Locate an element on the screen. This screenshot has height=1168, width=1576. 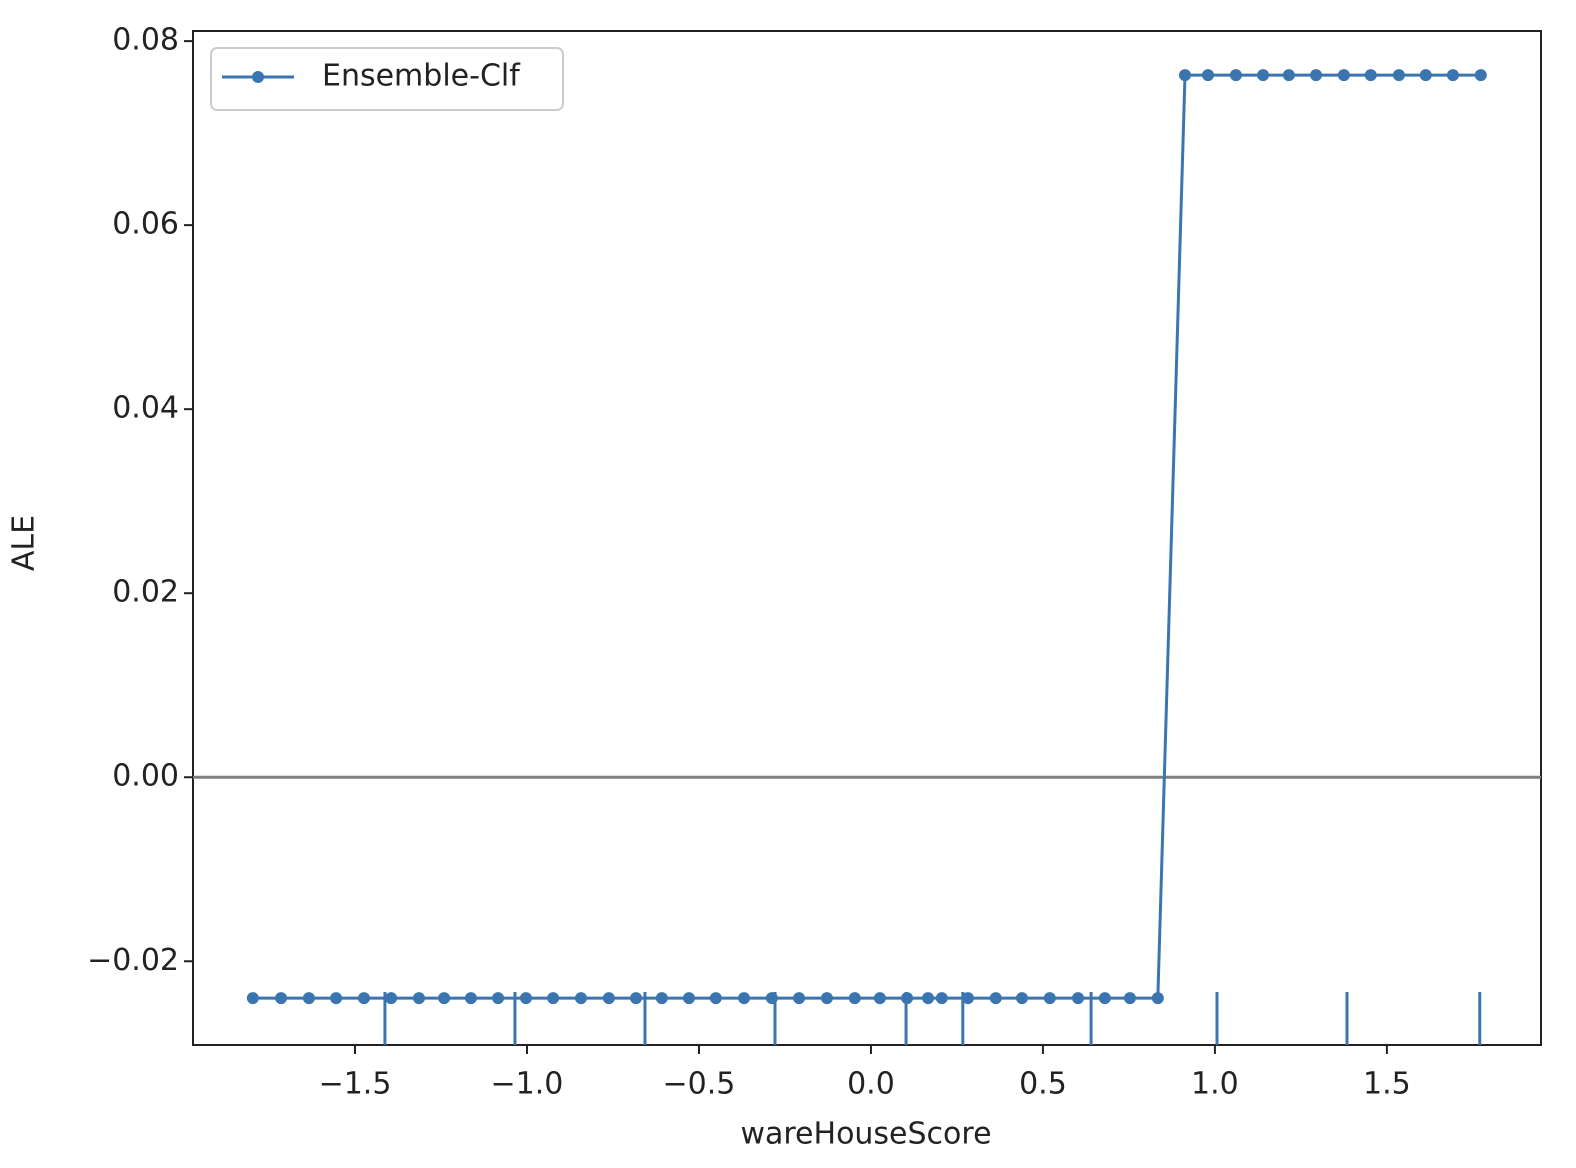
y-tick-label: 0.00 is located at coordinates (145, 776).